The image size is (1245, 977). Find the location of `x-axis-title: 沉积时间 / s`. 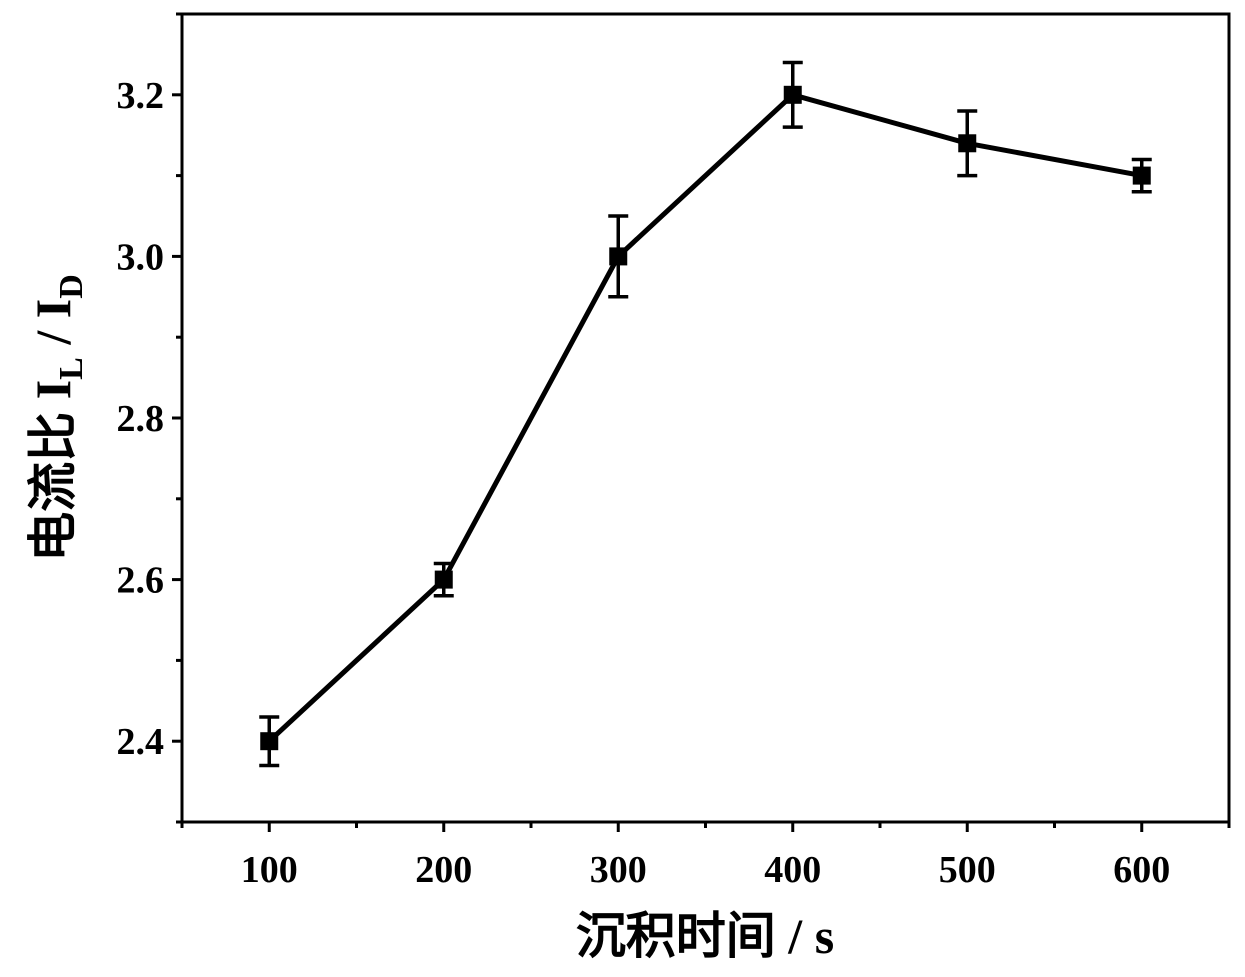

x-axis-title: 沉积时间 / s is located at coordinates (705, 936).